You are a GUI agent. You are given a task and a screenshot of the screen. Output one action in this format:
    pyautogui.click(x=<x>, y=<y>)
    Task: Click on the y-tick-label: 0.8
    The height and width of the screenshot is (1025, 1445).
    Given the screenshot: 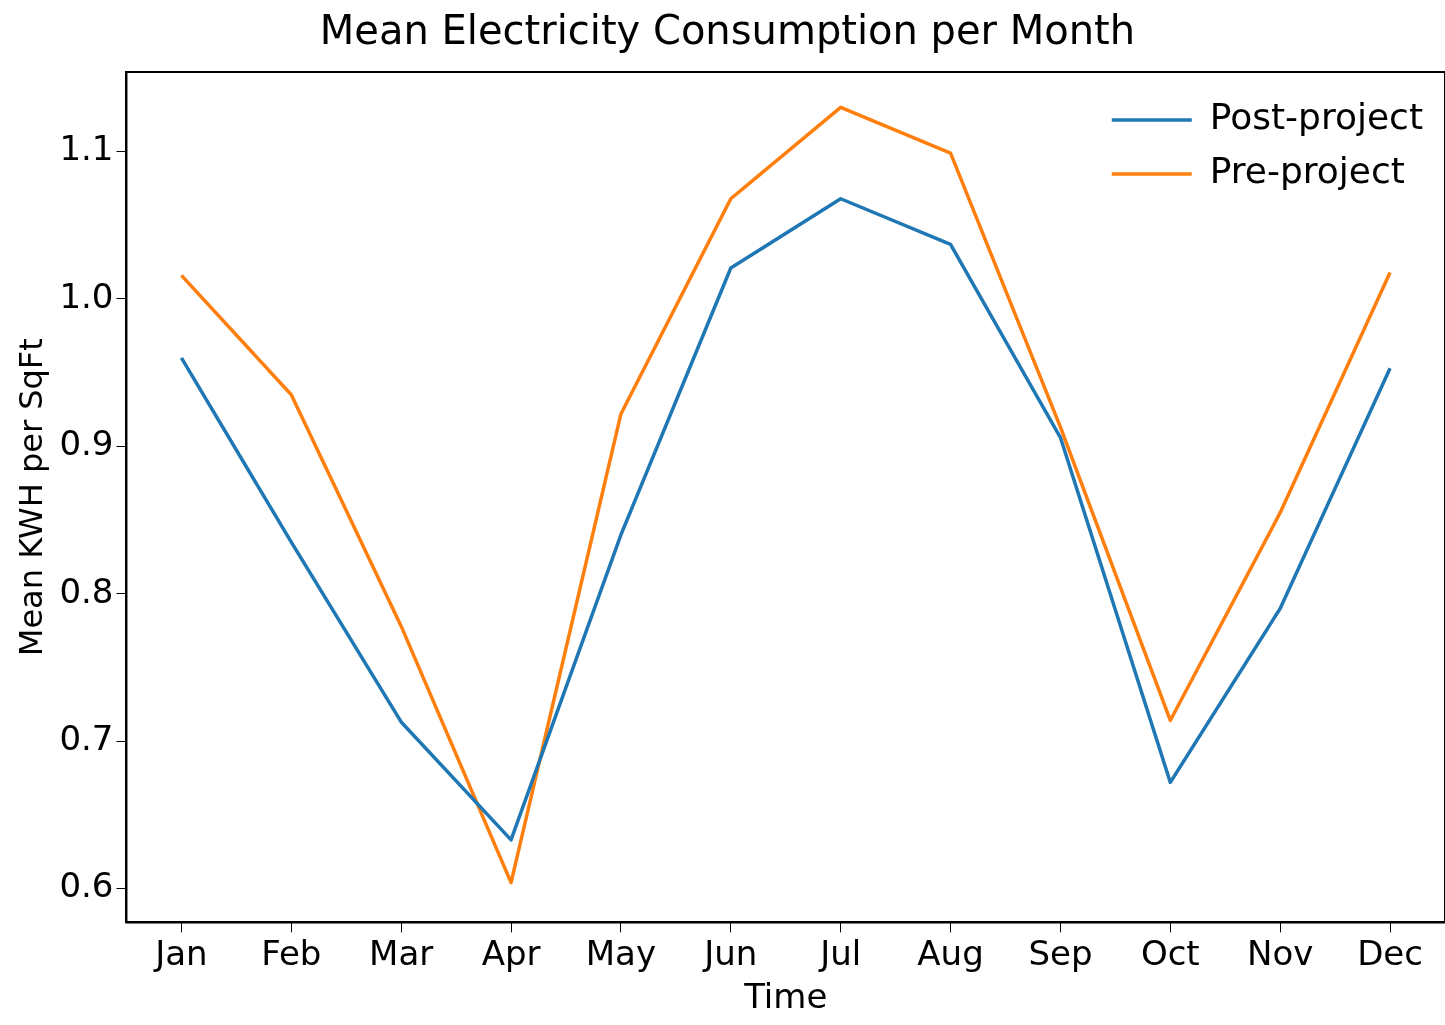 What is the action you would take?
    pyautogui.click(x=86, y=590)
    